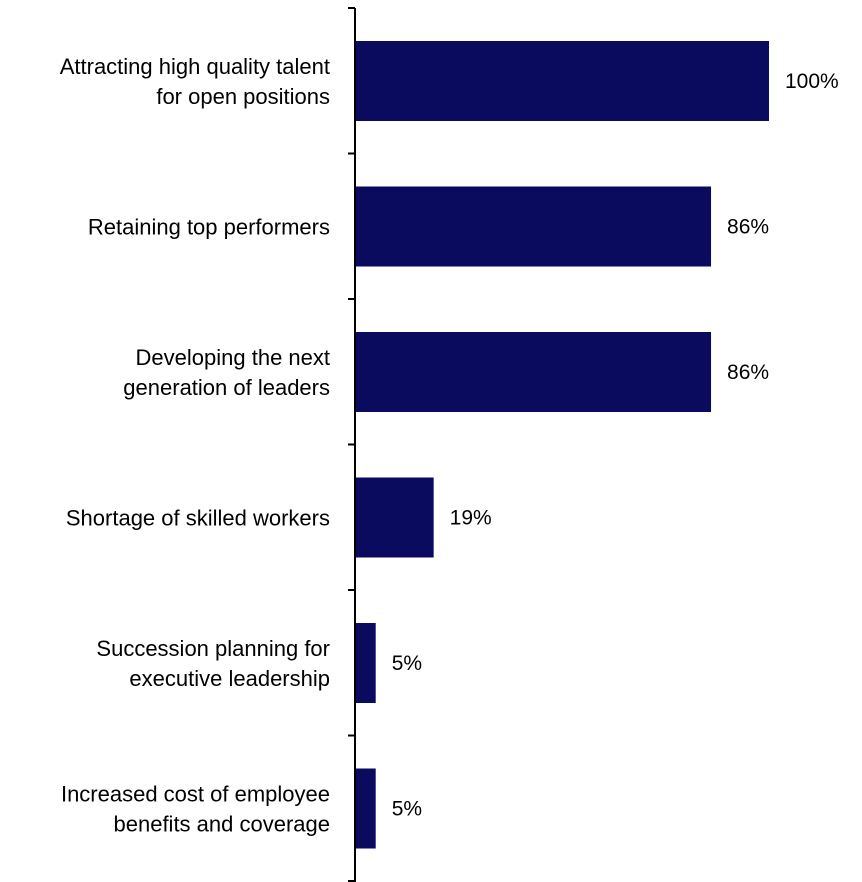  I want to click on category-label: Increased cost of employee, so click(195, 794).